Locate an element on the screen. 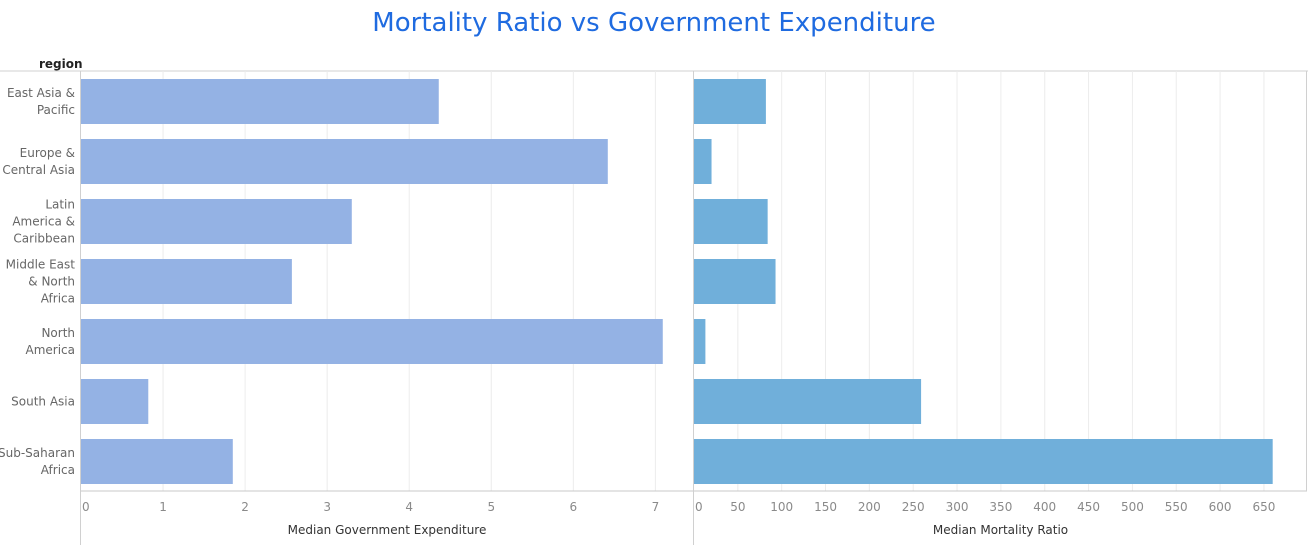 This screenshot has width=1308, height=545. category-label-1-line-1: East Asia & is located at coordinates (41, 93).